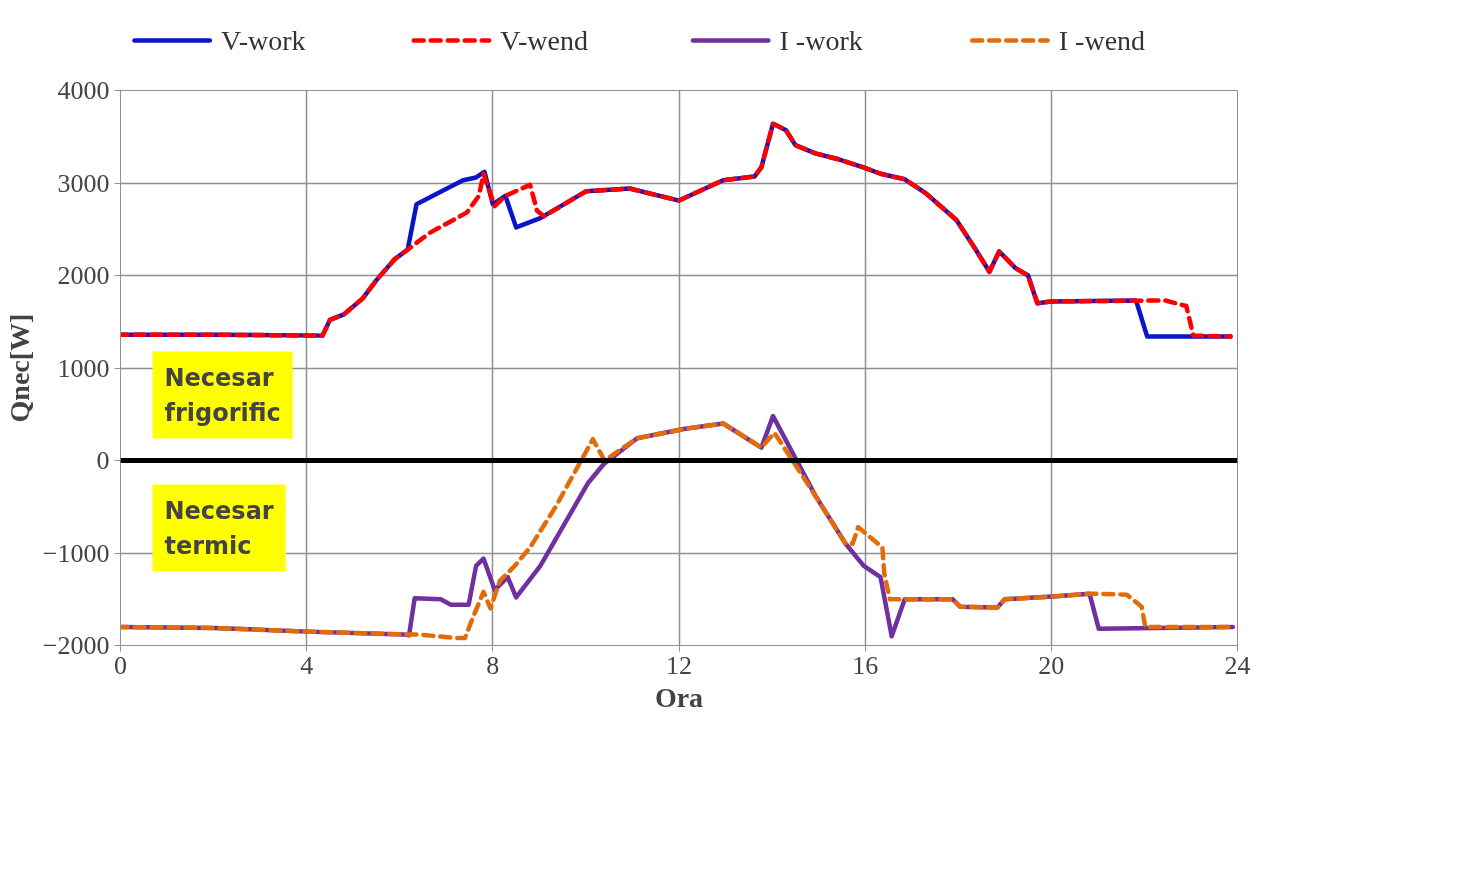 This screenshot has height=879, width=1466. Describe the element at coordinates (865, 665) in the screenshot. I see `x-tick-label: 16` at that location.